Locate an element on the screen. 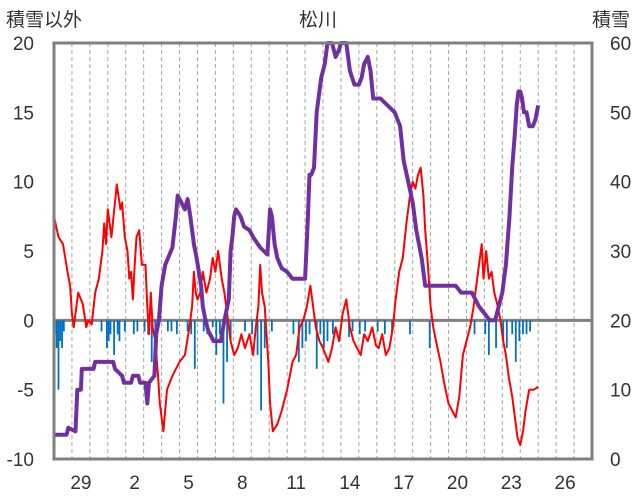 The width and height of the screenshot is (636, 501). right-tick-label: 30 is located at coordinates (620, 252).